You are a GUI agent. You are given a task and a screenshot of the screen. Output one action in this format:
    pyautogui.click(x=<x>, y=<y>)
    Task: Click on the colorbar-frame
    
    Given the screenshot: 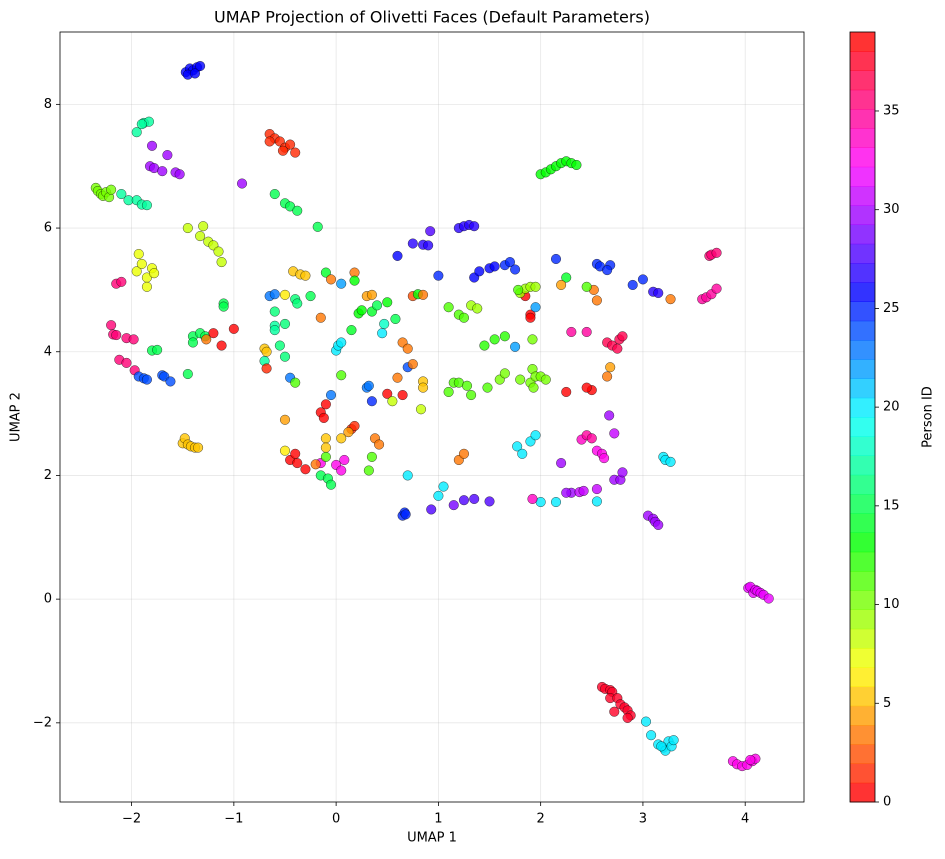 What is the action you would take?
    pyautogui.click(x=862, y=417)
    